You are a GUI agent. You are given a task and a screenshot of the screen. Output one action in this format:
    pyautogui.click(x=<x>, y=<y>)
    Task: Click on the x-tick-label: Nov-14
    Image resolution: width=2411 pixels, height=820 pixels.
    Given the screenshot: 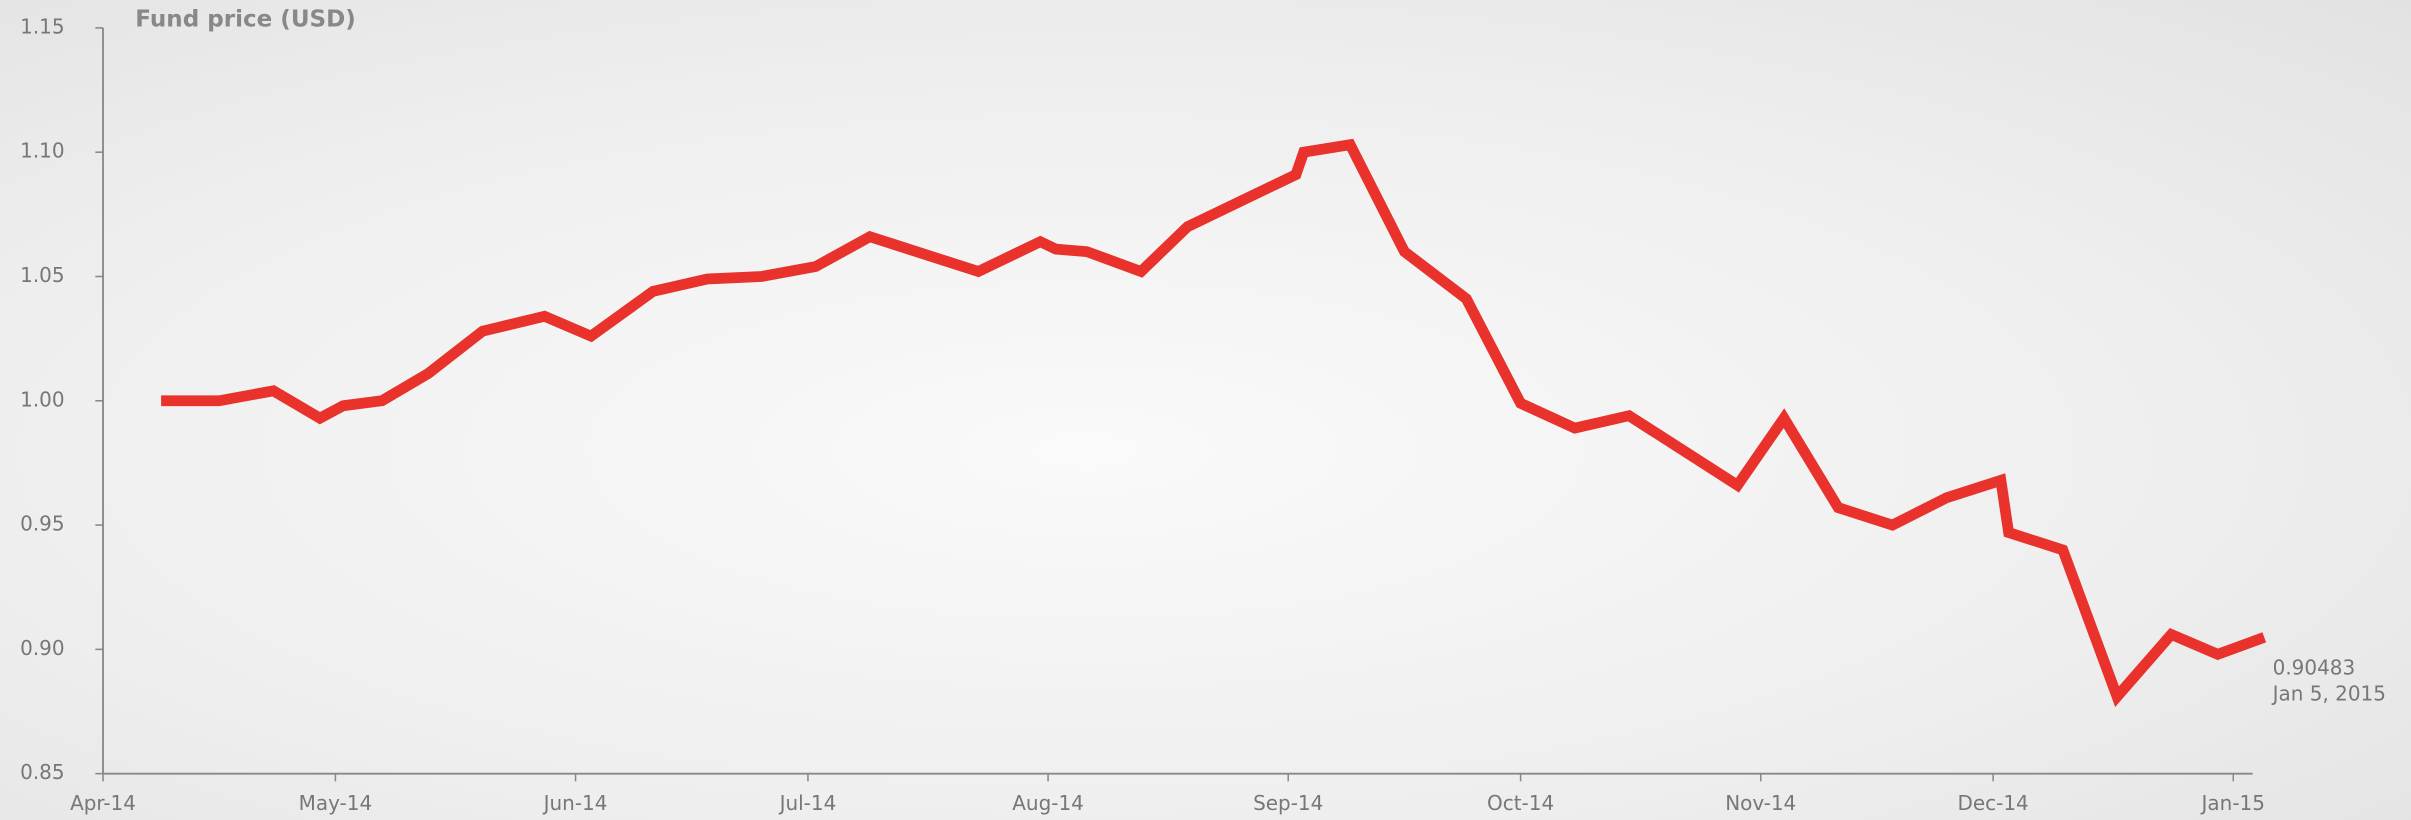 What is the action you would take?
    pyautogui.click(x=1760, y=803)
    